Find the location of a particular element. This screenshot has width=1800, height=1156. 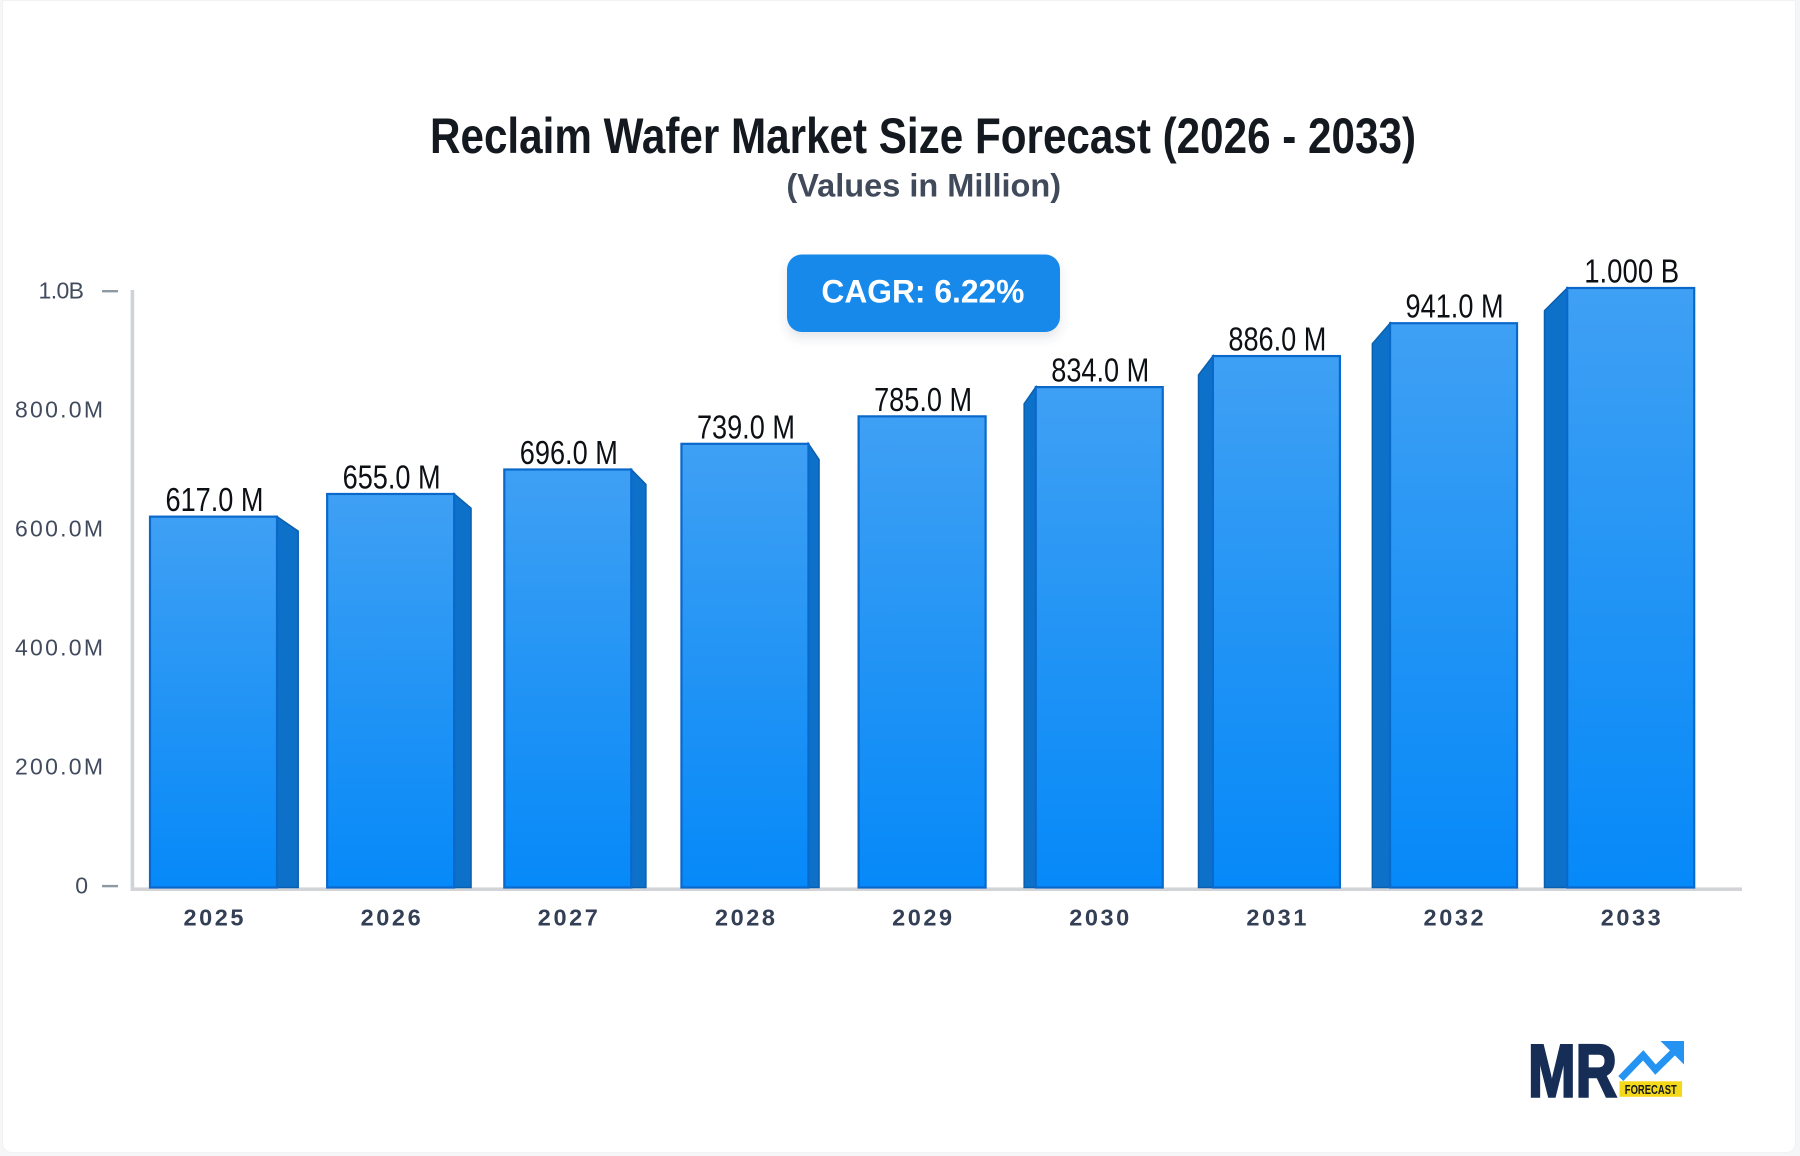

svg-text: 2027 is located at coordinates (568, 918).